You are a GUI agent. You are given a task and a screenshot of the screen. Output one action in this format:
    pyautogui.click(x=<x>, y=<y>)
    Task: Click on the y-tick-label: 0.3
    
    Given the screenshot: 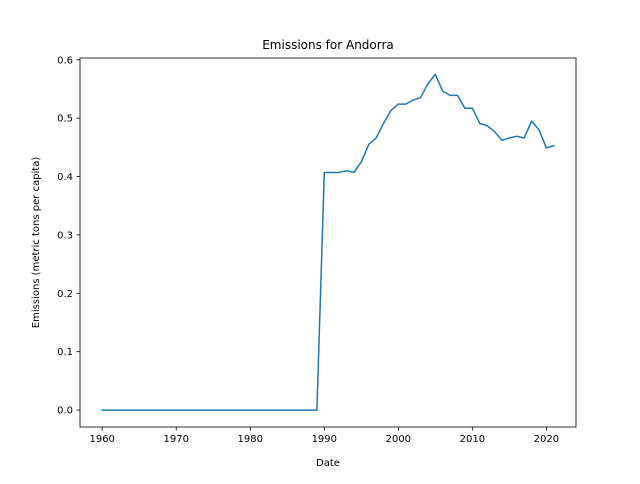 What is the action you would take?
    pyautogui.click(x=65, y=235)
    